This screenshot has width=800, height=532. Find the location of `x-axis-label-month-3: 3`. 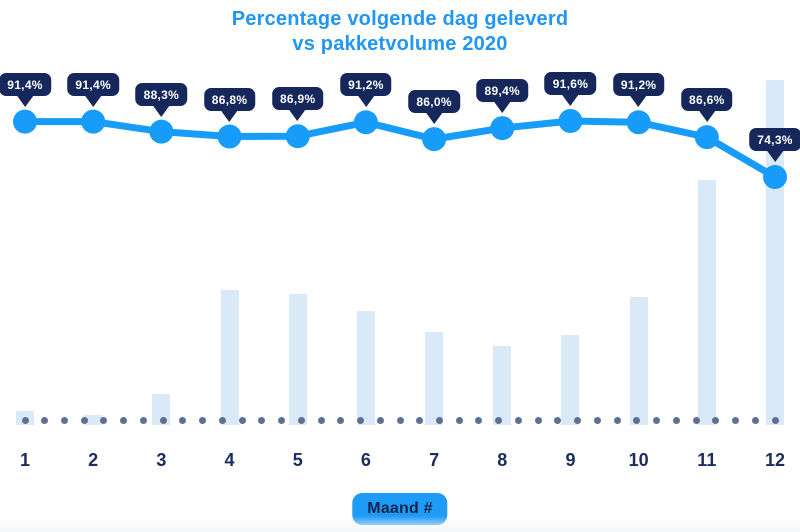

x-axis-label-month-3: 3 is located at coordinates (161, 460).